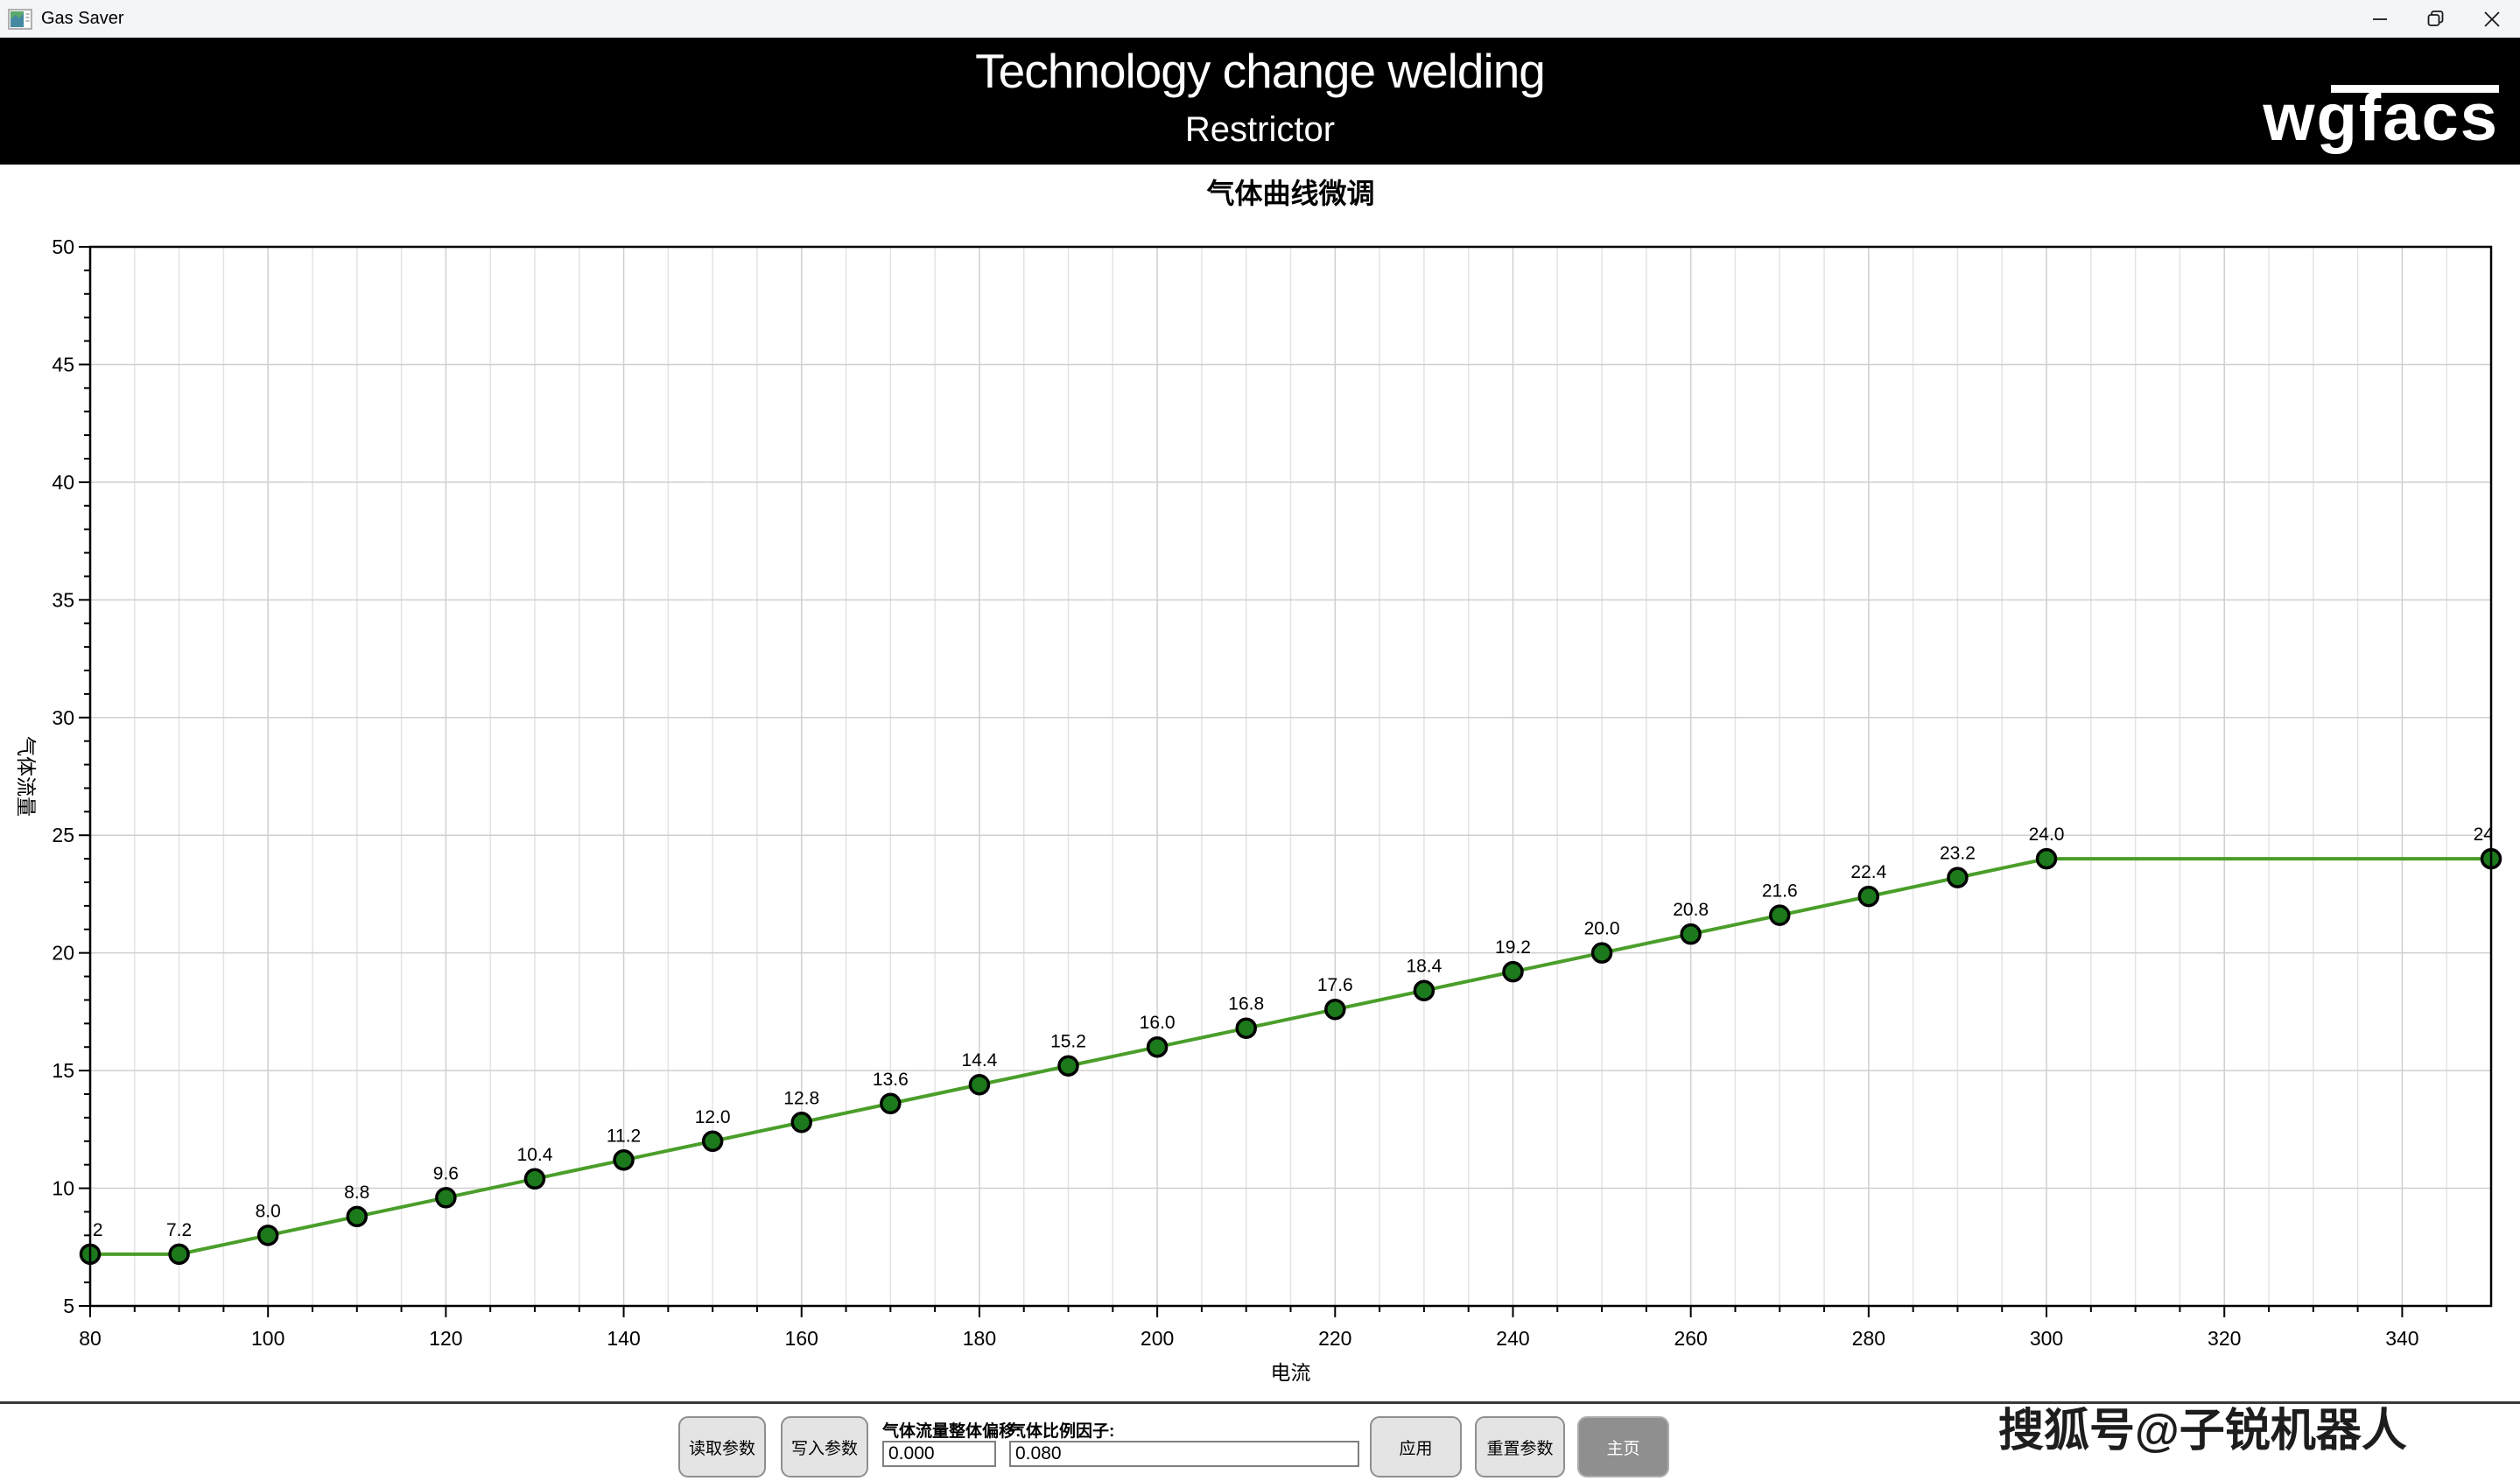  I want to click on close-icon, so click(2492, 19).